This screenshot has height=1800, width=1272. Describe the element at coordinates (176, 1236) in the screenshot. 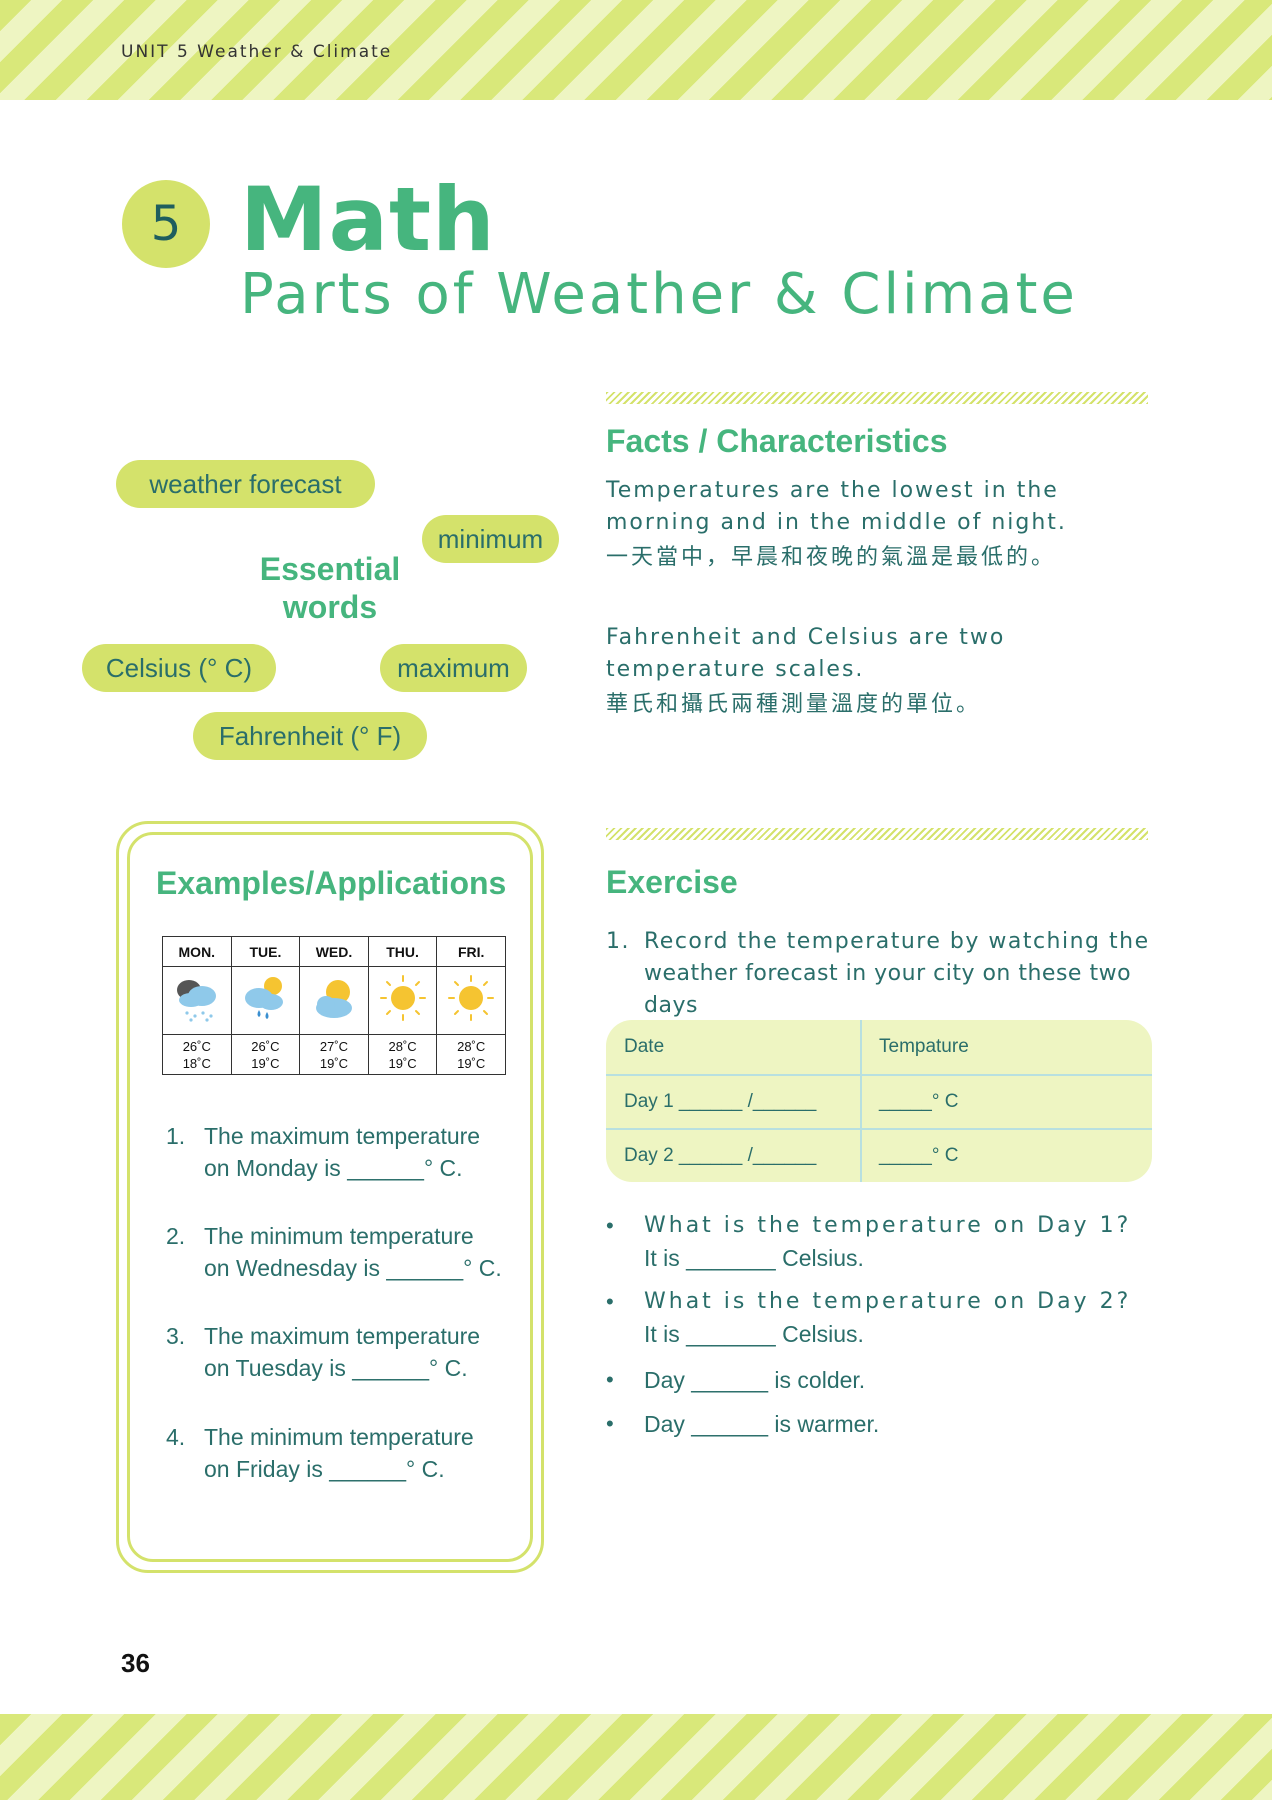

I see `question-number: 2.` at that location.